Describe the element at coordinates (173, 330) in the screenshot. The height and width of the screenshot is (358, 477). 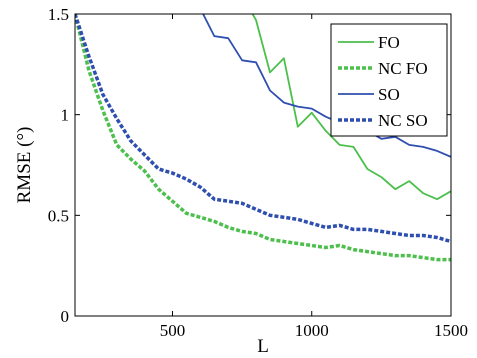
I see `x-tick-label: 500` at that location.